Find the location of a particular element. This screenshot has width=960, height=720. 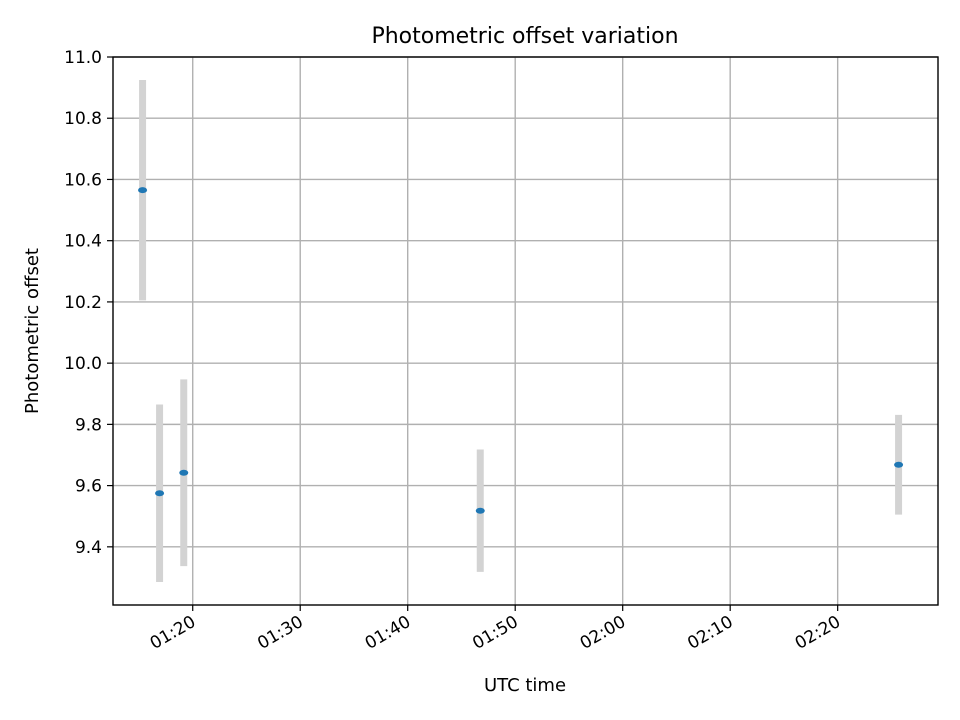

x-tick-label: 02:10 is located at coordinates (710, 633).